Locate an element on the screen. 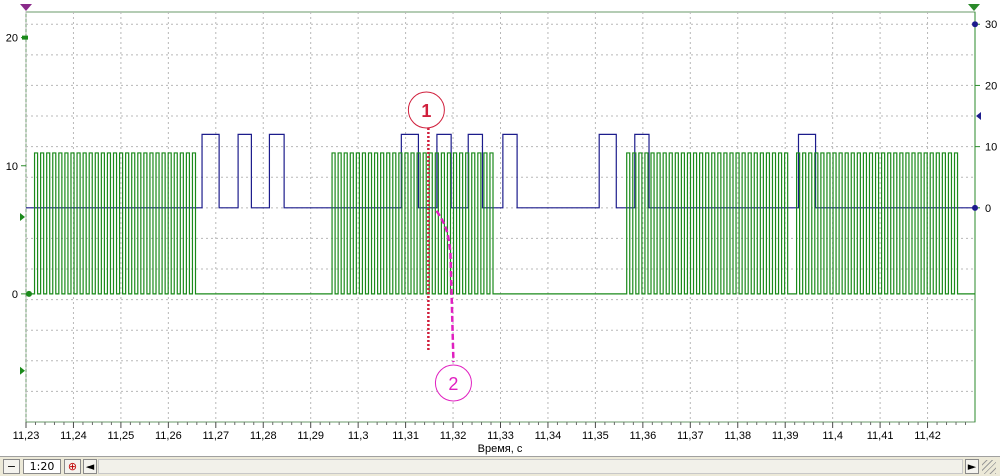  x-tick-label: 11,23 is located at coordinates (26, 436).